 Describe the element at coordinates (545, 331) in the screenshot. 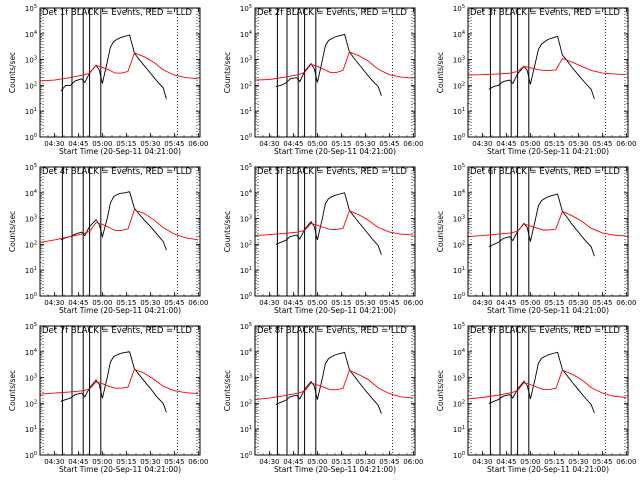

I see `panel-title: Det 9f BLACK = Events, RED = LLD` at that location.